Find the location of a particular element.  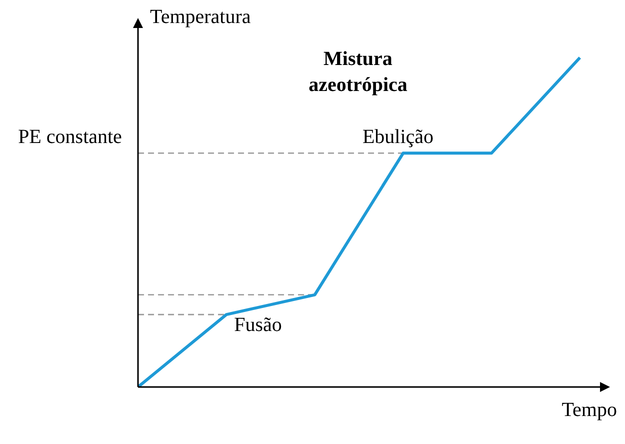

annotation: Ebulição is located at coordinates (398, 137).